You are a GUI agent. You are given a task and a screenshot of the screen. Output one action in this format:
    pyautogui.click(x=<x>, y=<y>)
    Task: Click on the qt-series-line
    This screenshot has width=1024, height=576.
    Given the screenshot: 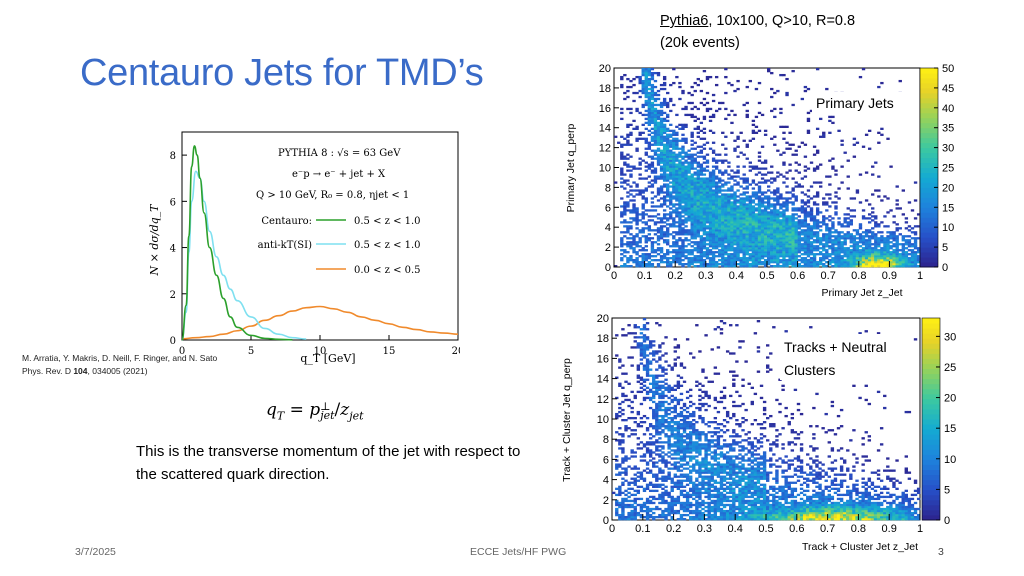 What is the action you would take?
    pyautogui.click(x=237, y=243)
    